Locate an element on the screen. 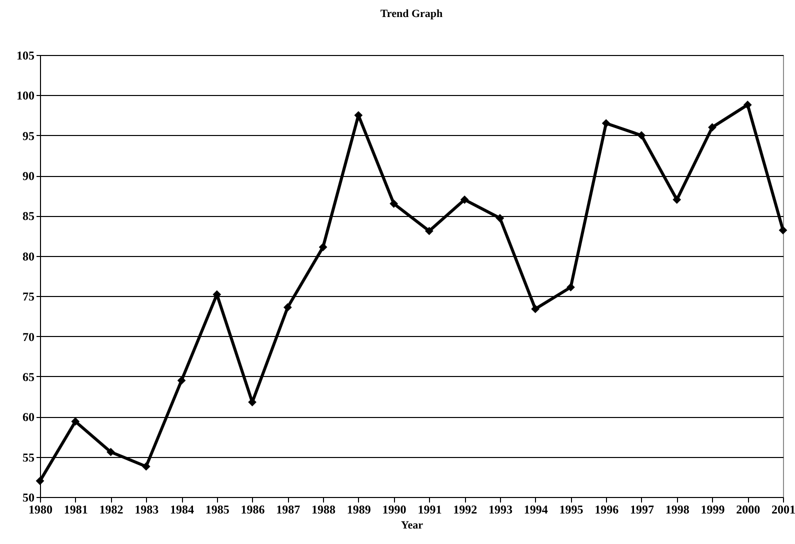 The height and width of the screenshot is (544, 795). y-tick-label: 90 is located at coordinates (28, 176).